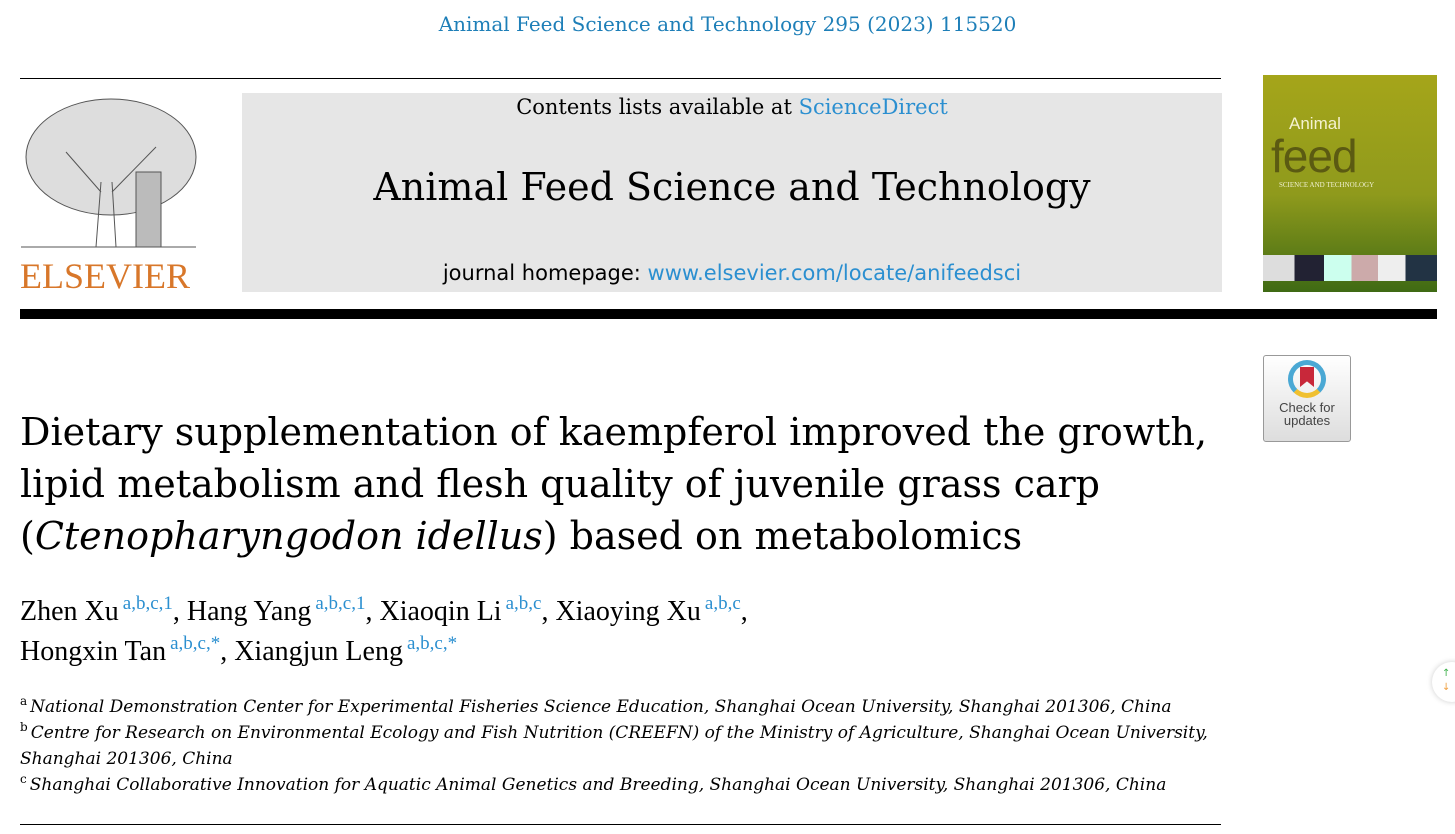  What do you see at coordinates (657, 107) in the screenshot?
I see `contents-prefix: Contents lists available at` at bounding box center [657, 107].